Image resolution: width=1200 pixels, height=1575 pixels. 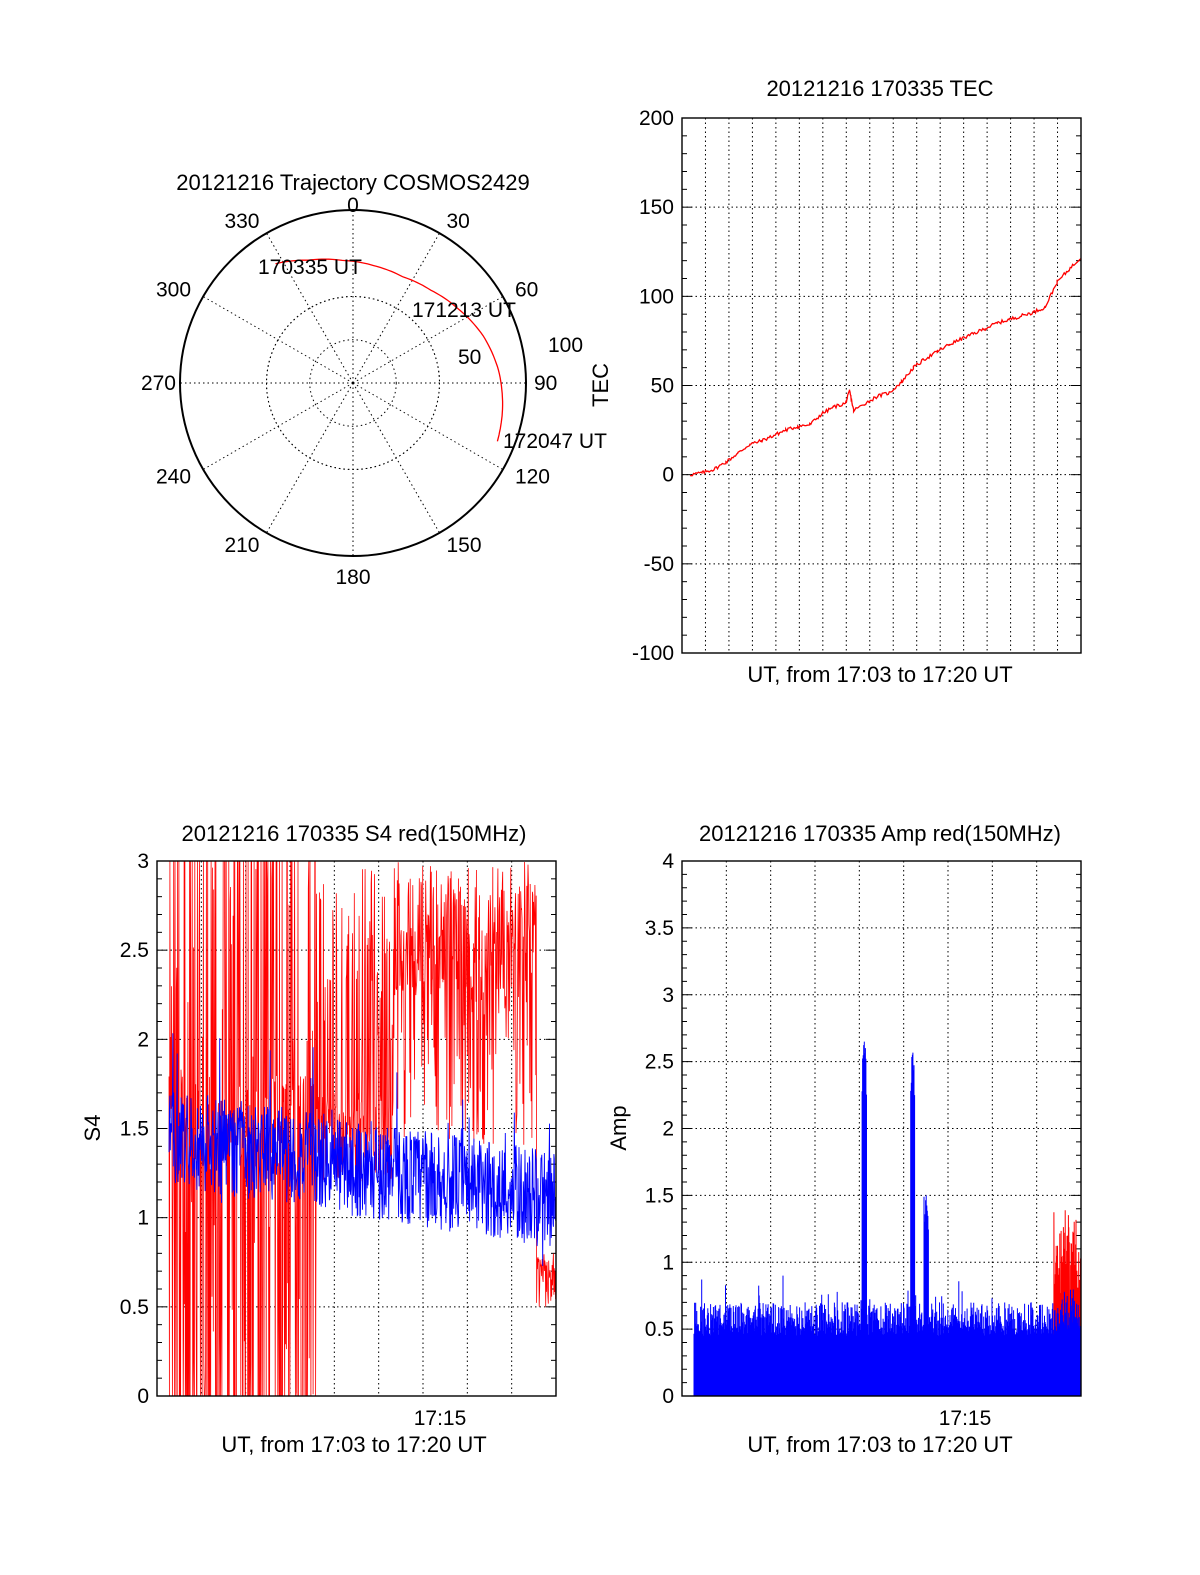 I want to click on azimuth-label: 210, so click(x=241, y=545).